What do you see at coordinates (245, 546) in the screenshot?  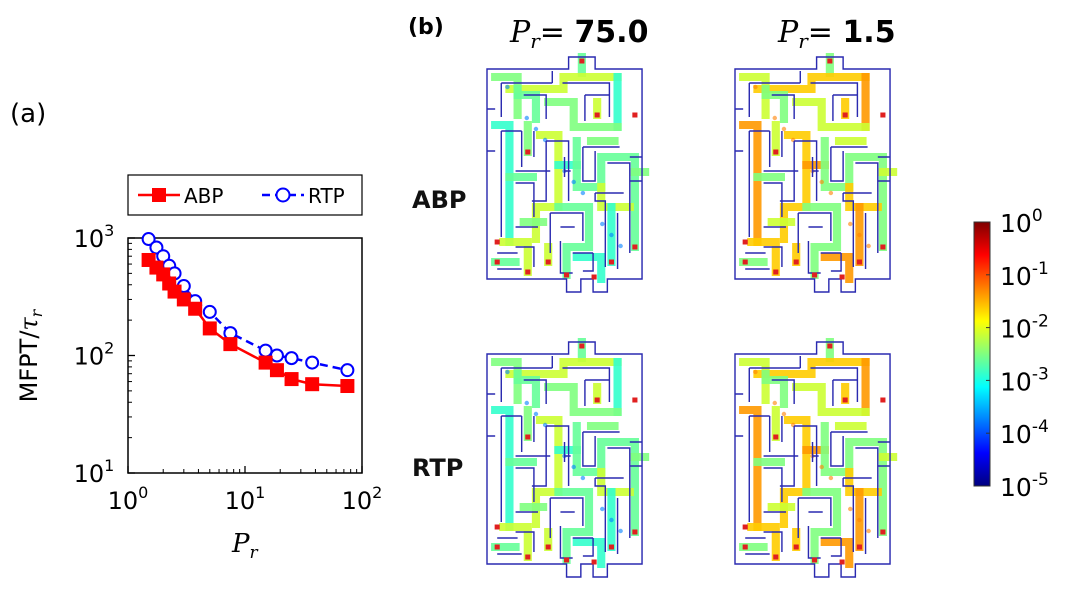 I see `x-axis-title: Pr` at bounding box center [245, 546].